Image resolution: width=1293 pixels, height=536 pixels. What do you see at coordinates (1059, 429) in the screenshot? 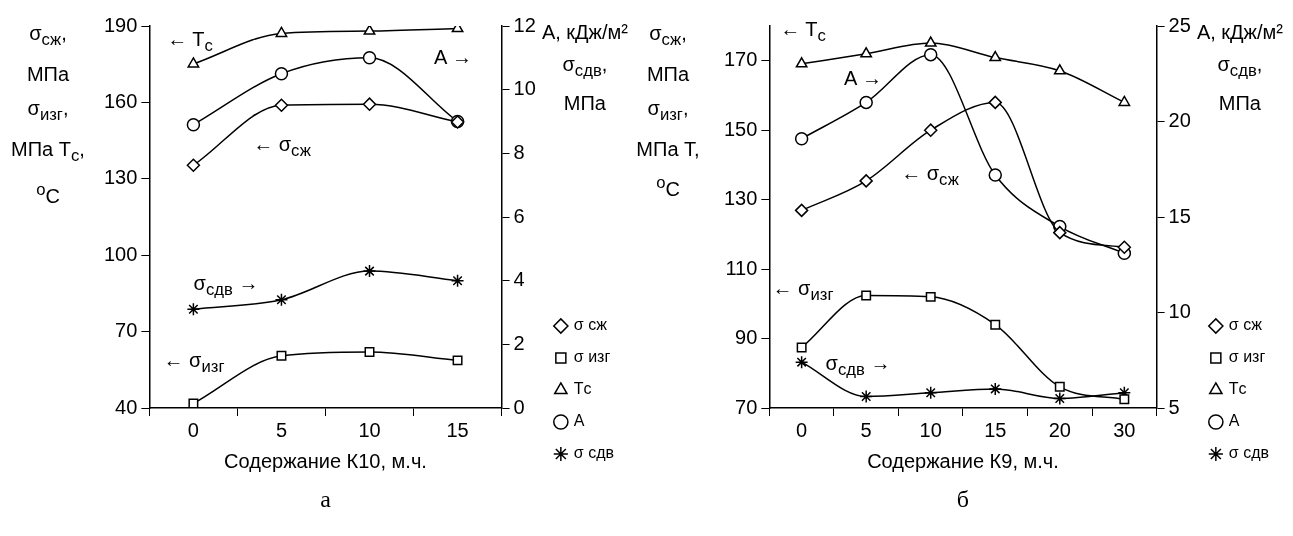
I see `x-tick-label: 20` at bounding box center [1059, 429].